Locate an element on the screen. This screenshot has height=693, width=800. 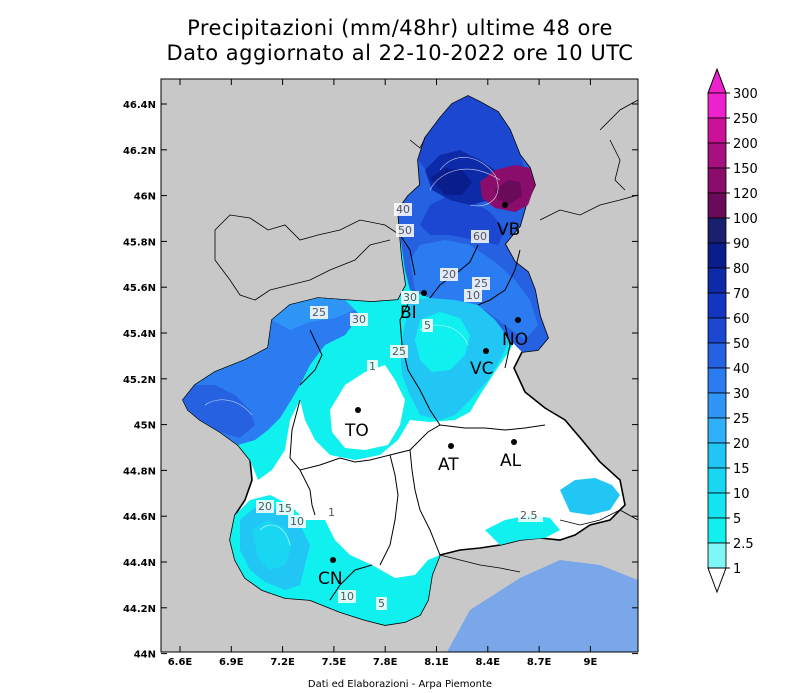
lat-tick-label: 46.2N is located at coordinates (139, 151).